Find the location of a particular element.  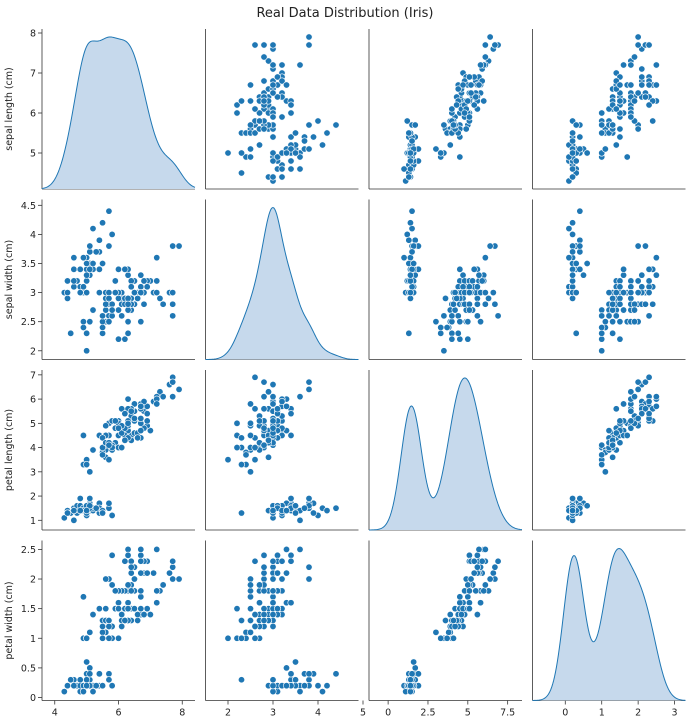

x-tick-label: 6 is located at coordinates (118, 712).